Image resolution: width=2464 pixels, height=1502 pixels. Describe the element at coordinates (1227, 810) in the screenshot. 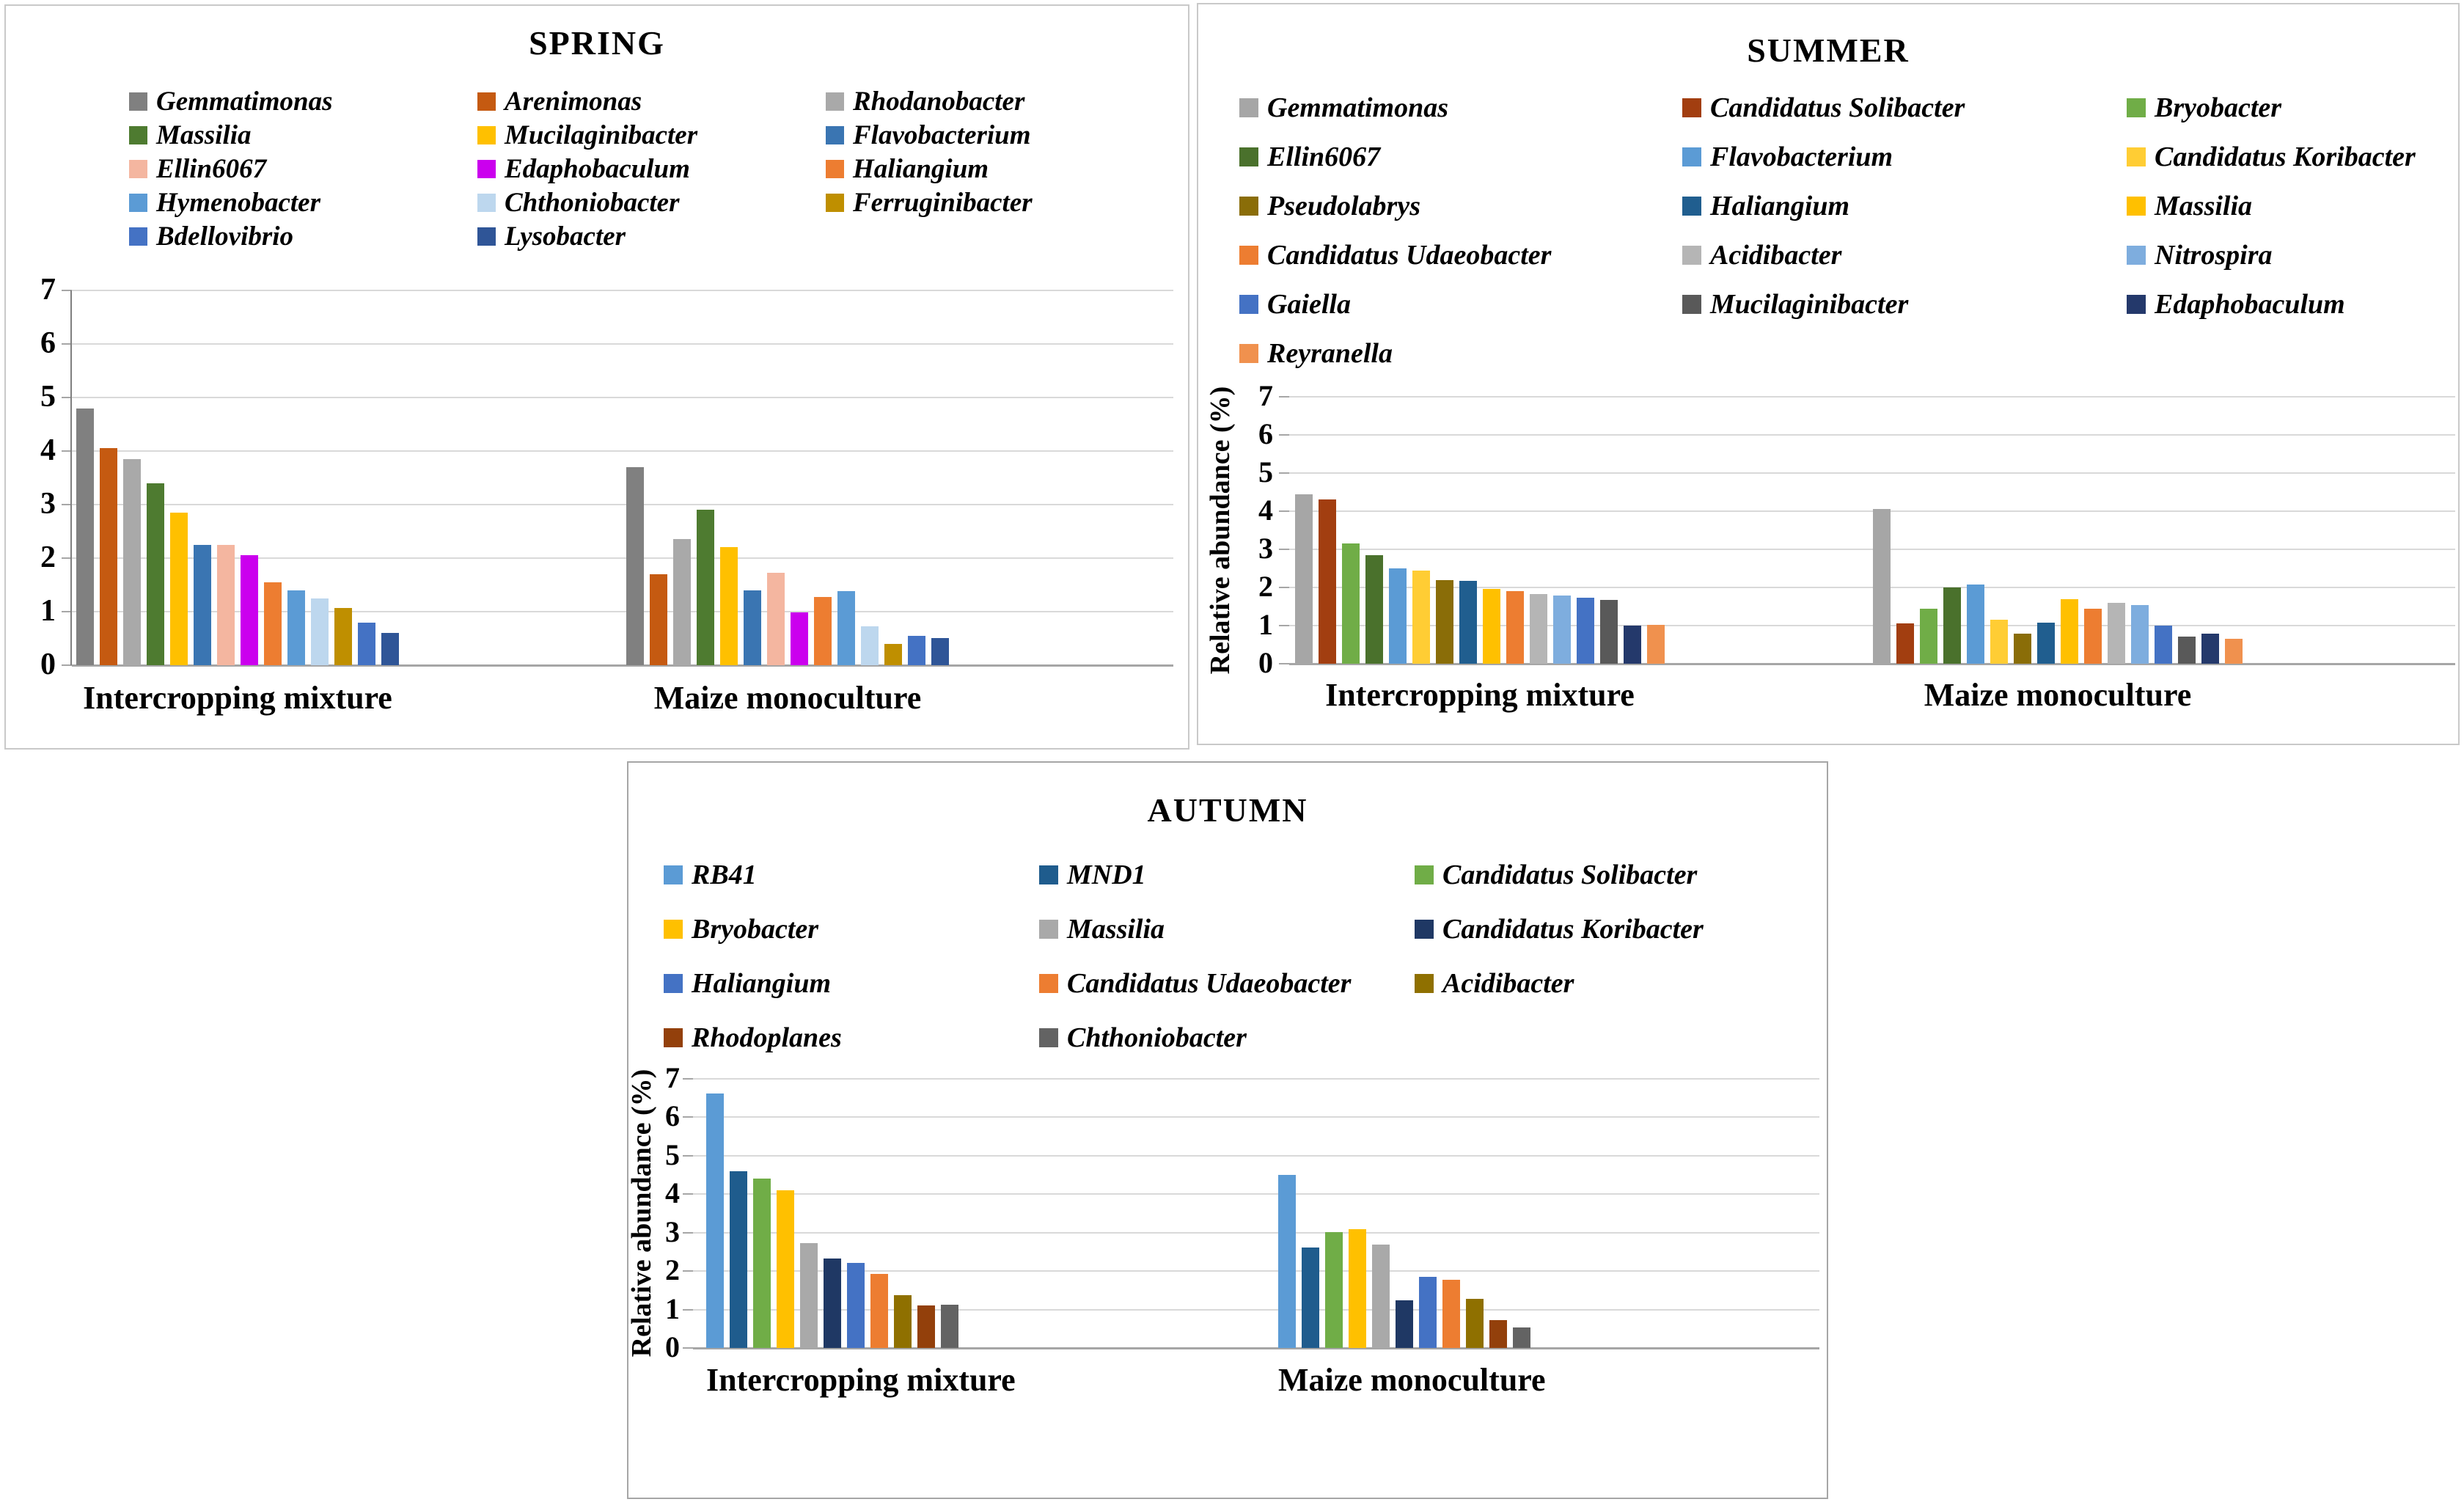

I see `panel-title-autumn: AUTUMN` at that location.